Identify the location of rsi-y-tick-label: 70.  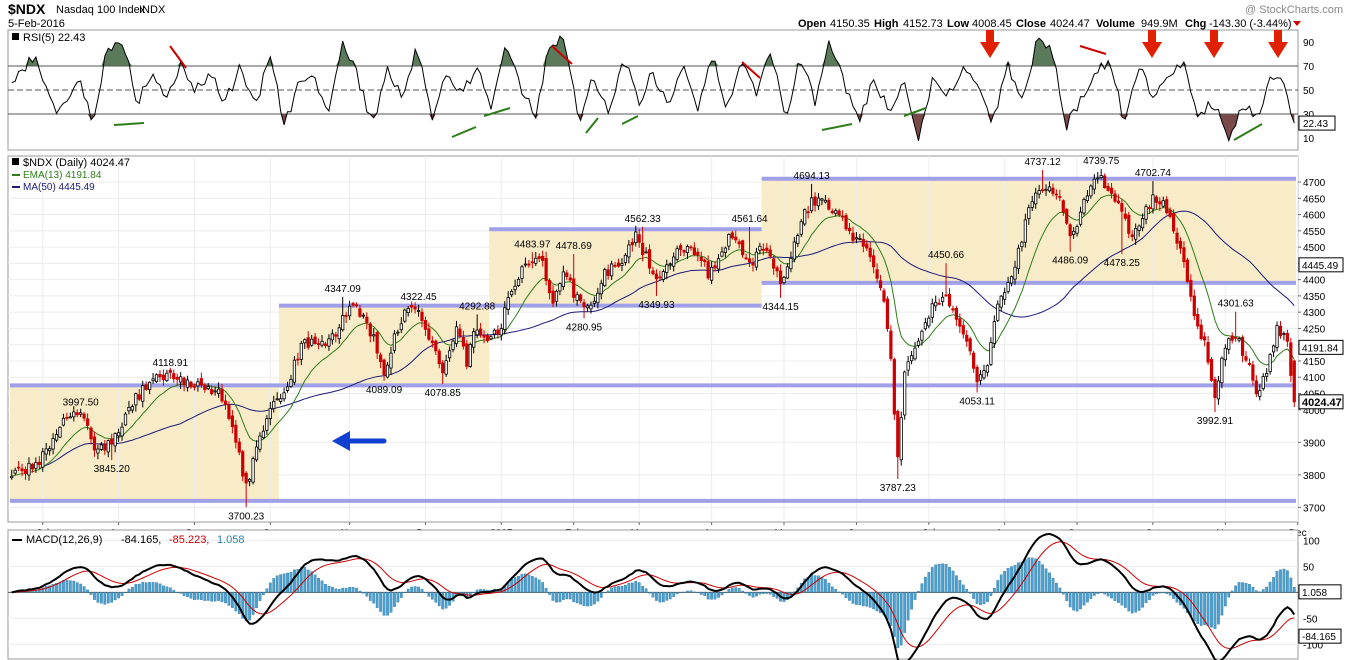
(1309, 67).